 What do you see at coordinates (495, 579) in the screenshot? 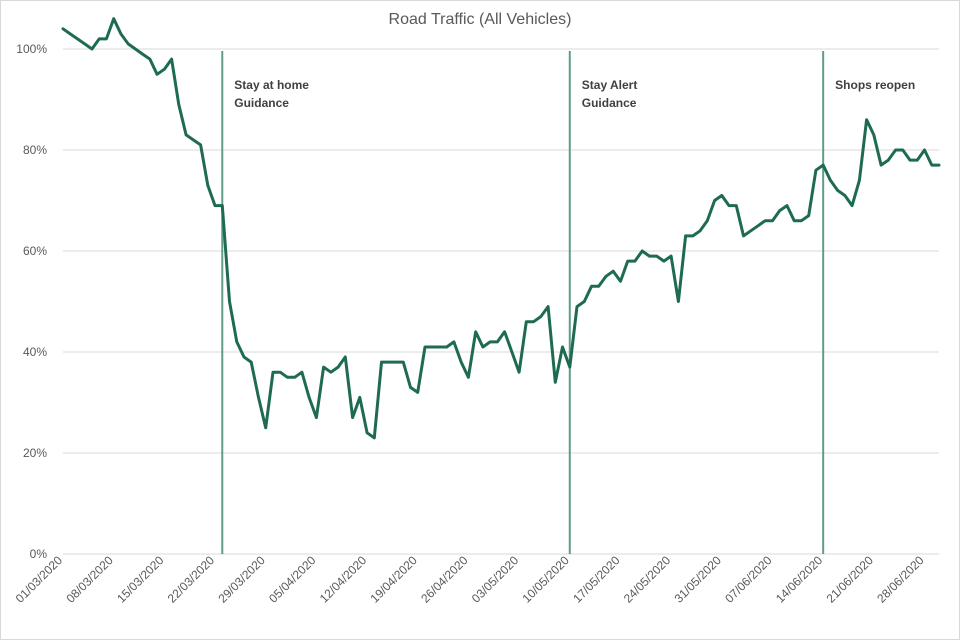
I see `x-tick-label: 03/05/2020` at bounding box center [495, 579].